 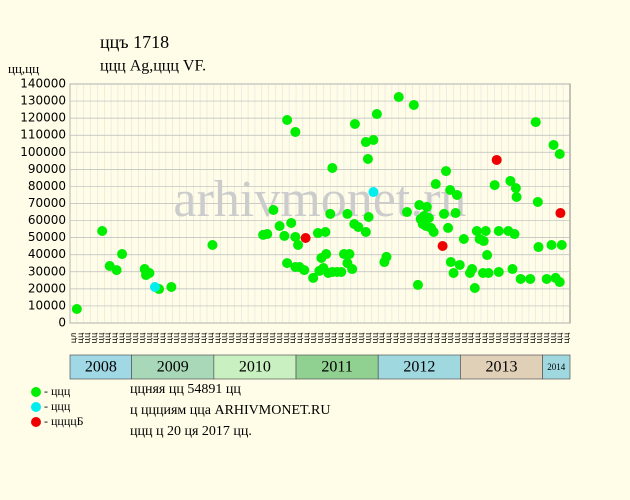 I want to click on y-tick-label: 30000, so click(x=47, y=271).